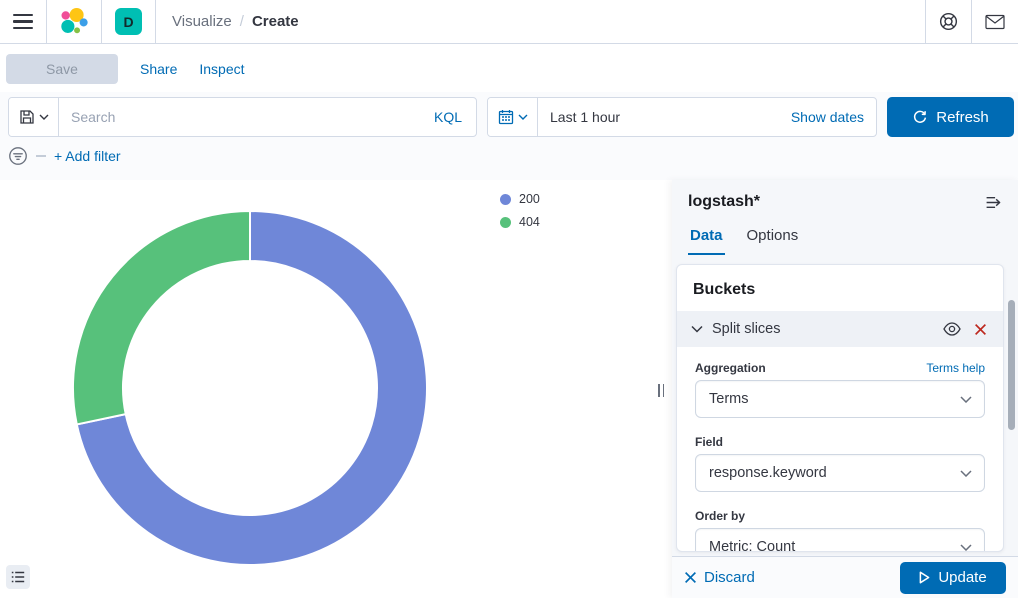 The height and width of the screenshot is (598, 1018). I want to click on newsfeed-button, so click(995, 22).